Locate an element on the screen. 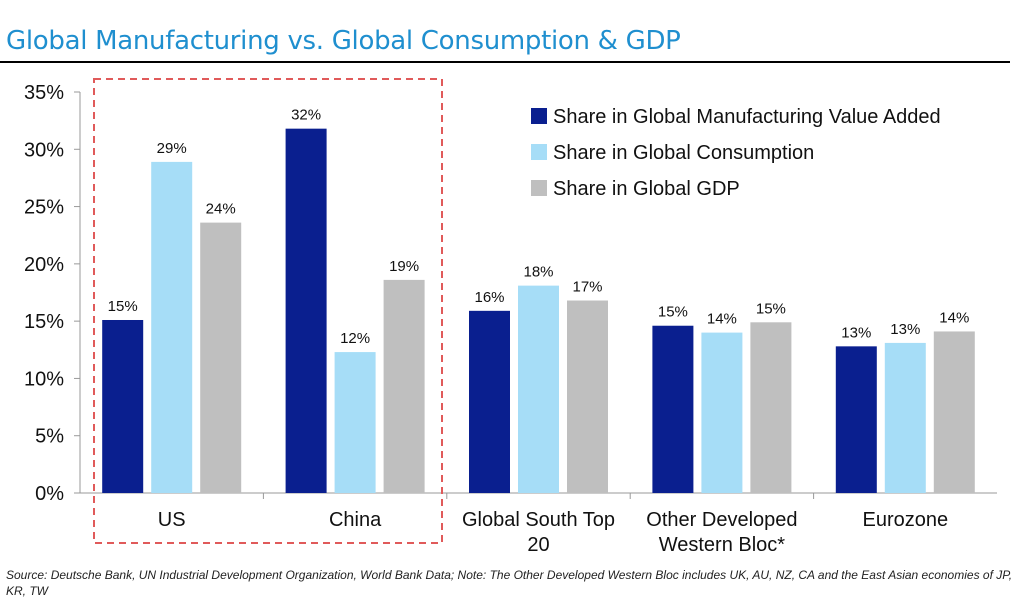  legend-label: Share in Global GDP is located at coordinates (646, 189).